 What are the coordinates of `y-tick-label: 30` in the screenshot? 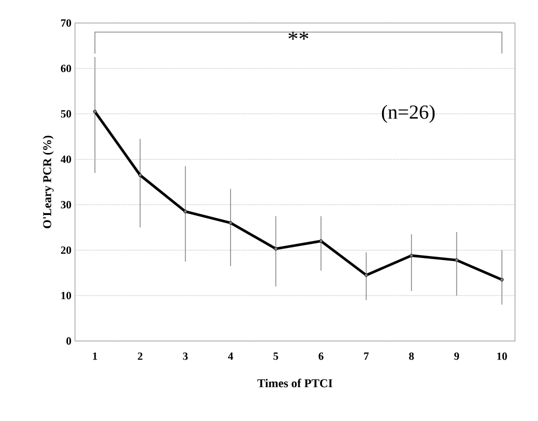 It's located at (66, 204).